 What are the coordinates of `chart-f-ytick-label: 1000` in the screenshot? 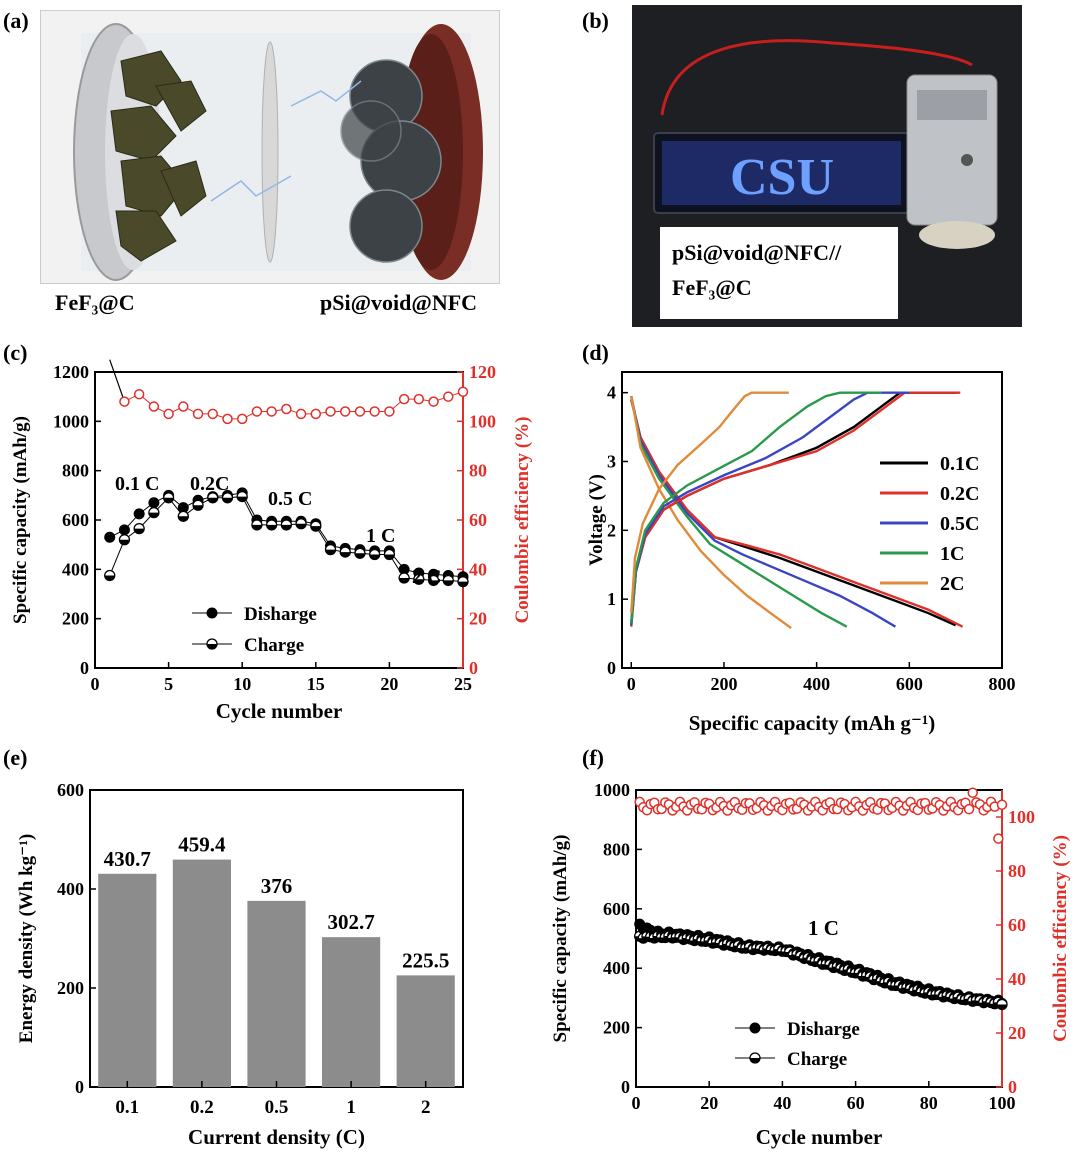 It's located at (612, 790).